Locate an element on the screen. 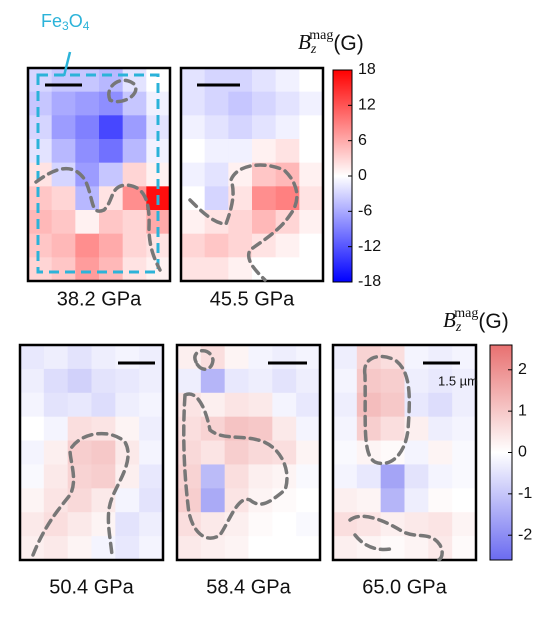 This screenshot has height=618, width=548. label-unit: (G) is located at coordinates (348, 43).